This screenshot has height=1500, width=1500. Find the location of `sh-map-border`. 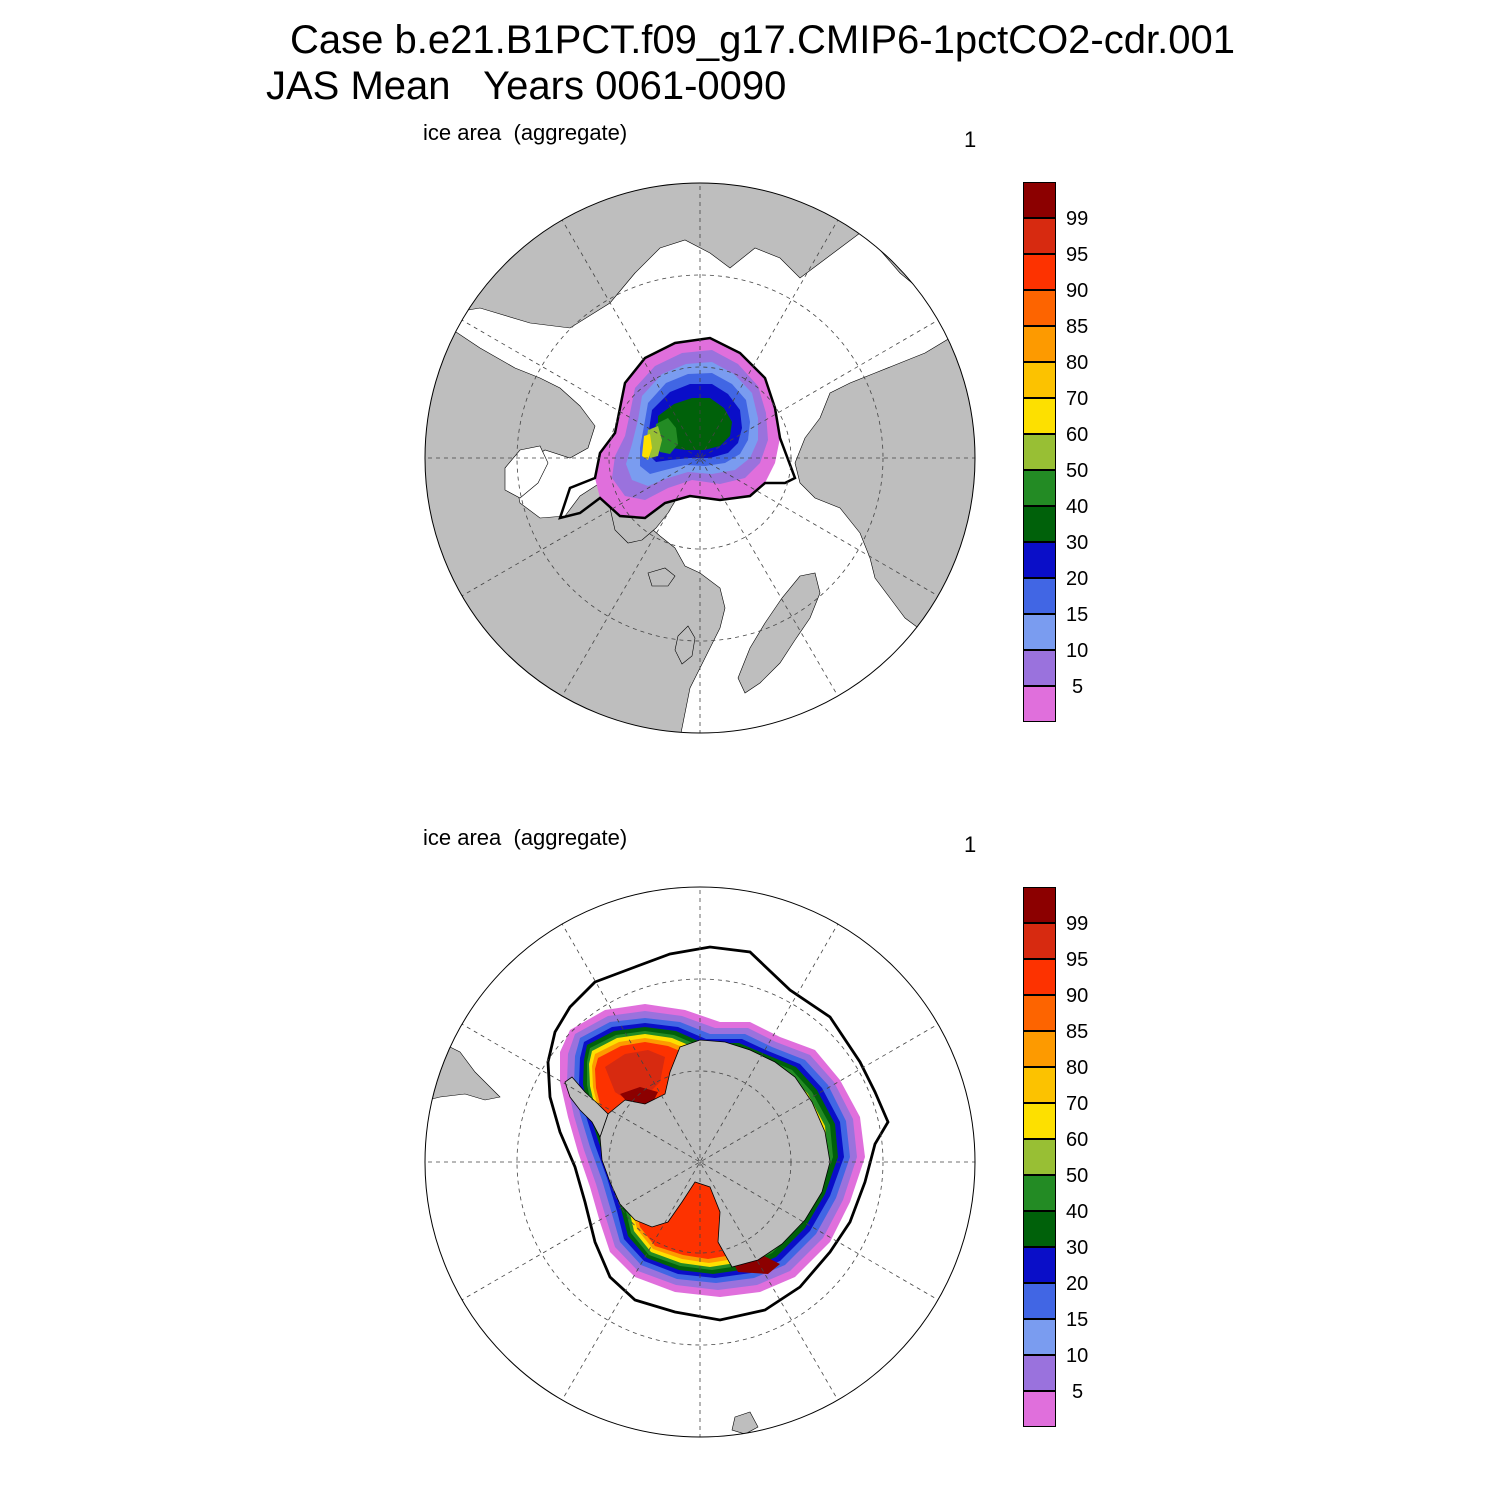

sh-map-border is located at coordinates (700, 1162).